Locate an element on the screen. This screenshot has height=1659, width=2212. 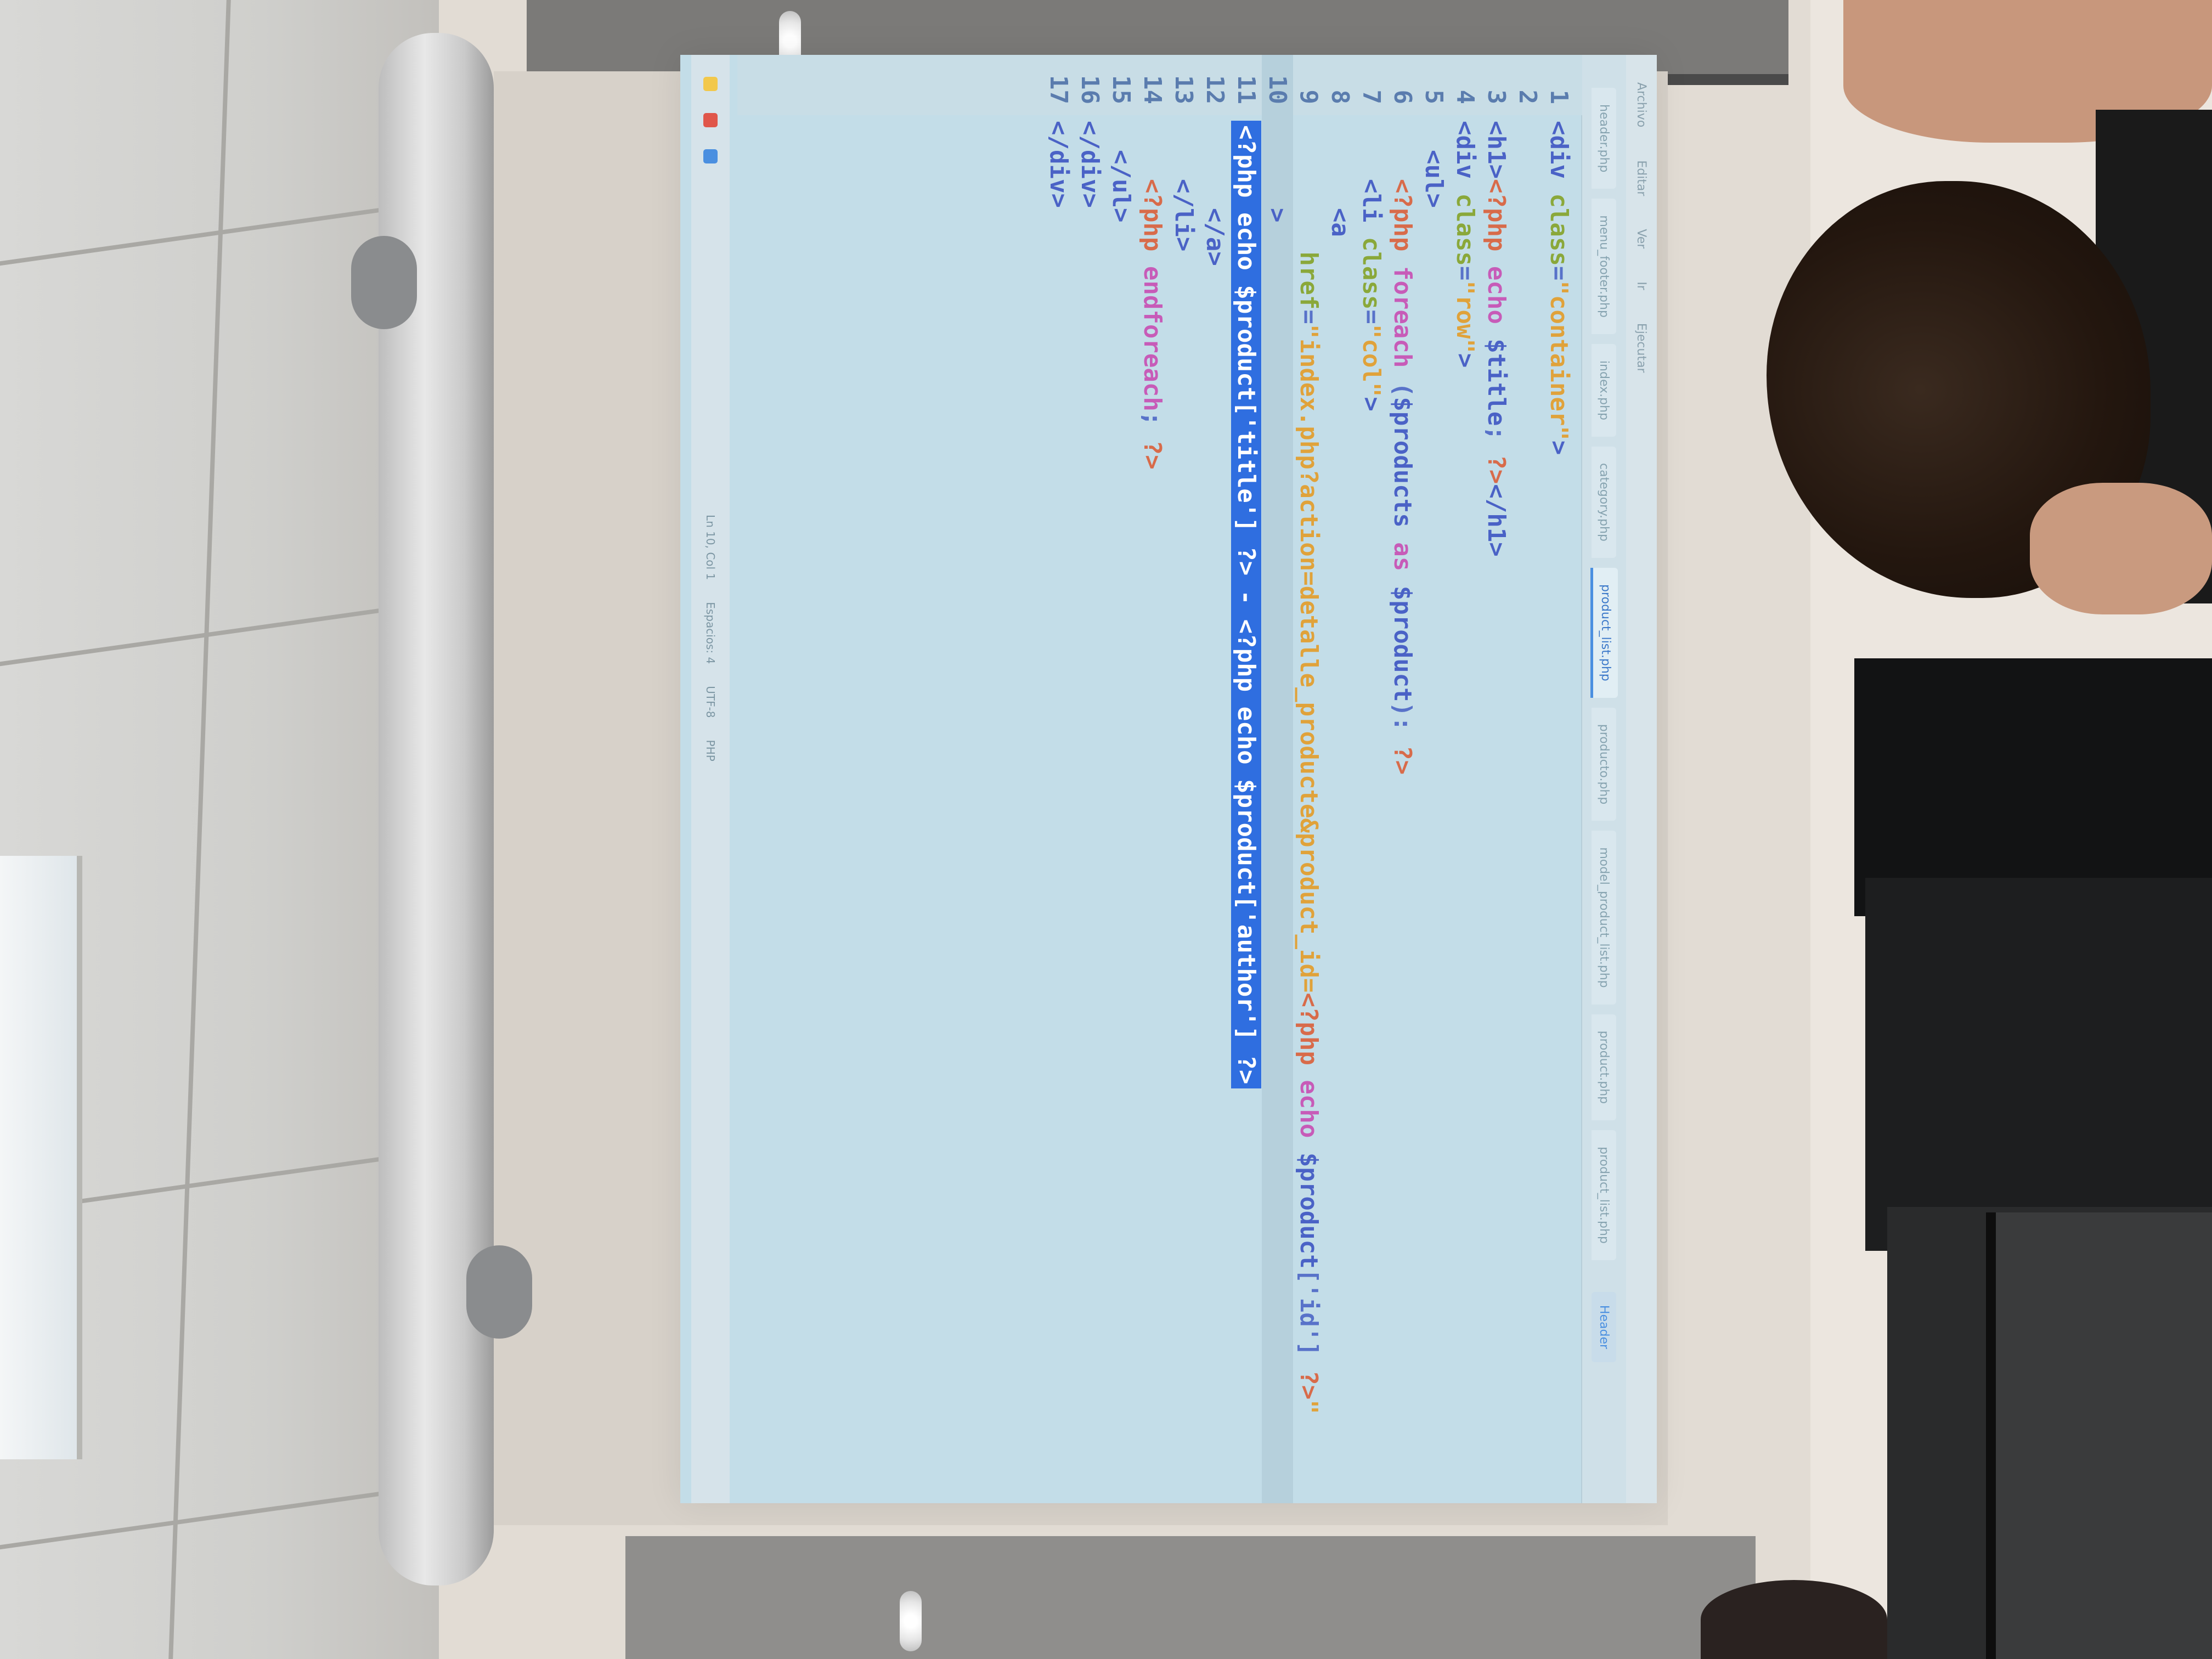
person-face is located at coordinates (2121, 548).